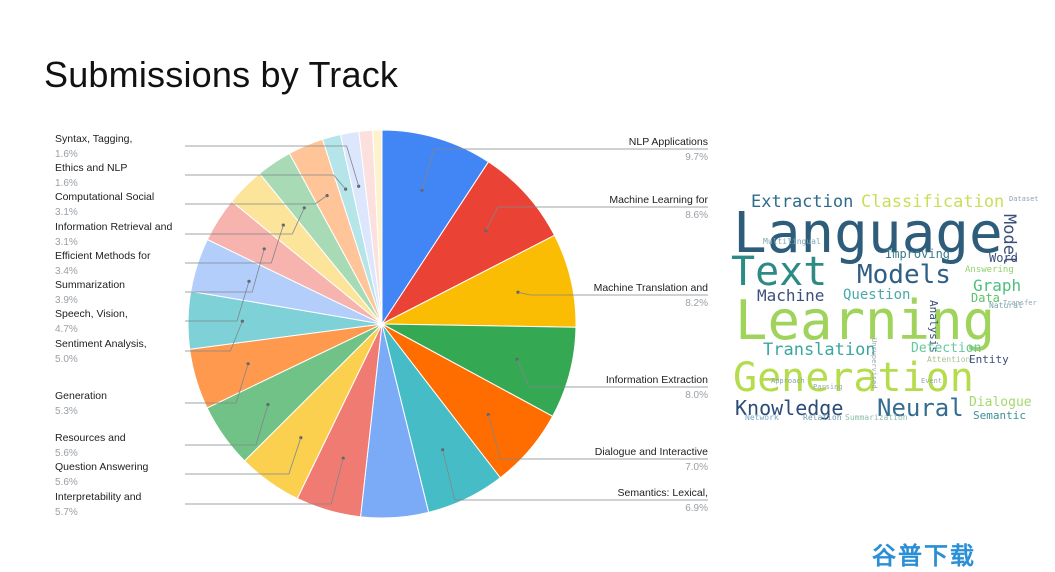  Describe the element at coordinates (997, 285) in the screenshot. I see `word-cloud-word: Graph` at that location.